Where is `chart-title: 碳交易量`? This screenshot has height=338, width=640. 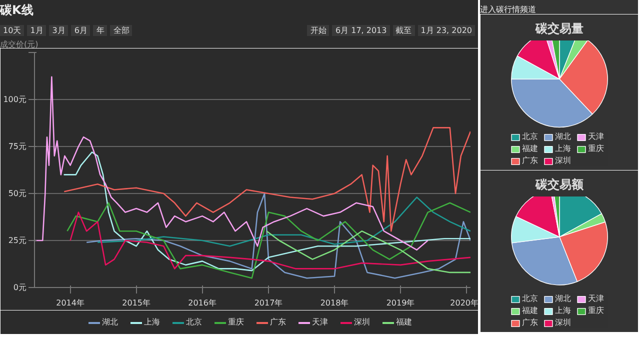 chart-title: 碳交易量 is located at coordinates (559, 29).